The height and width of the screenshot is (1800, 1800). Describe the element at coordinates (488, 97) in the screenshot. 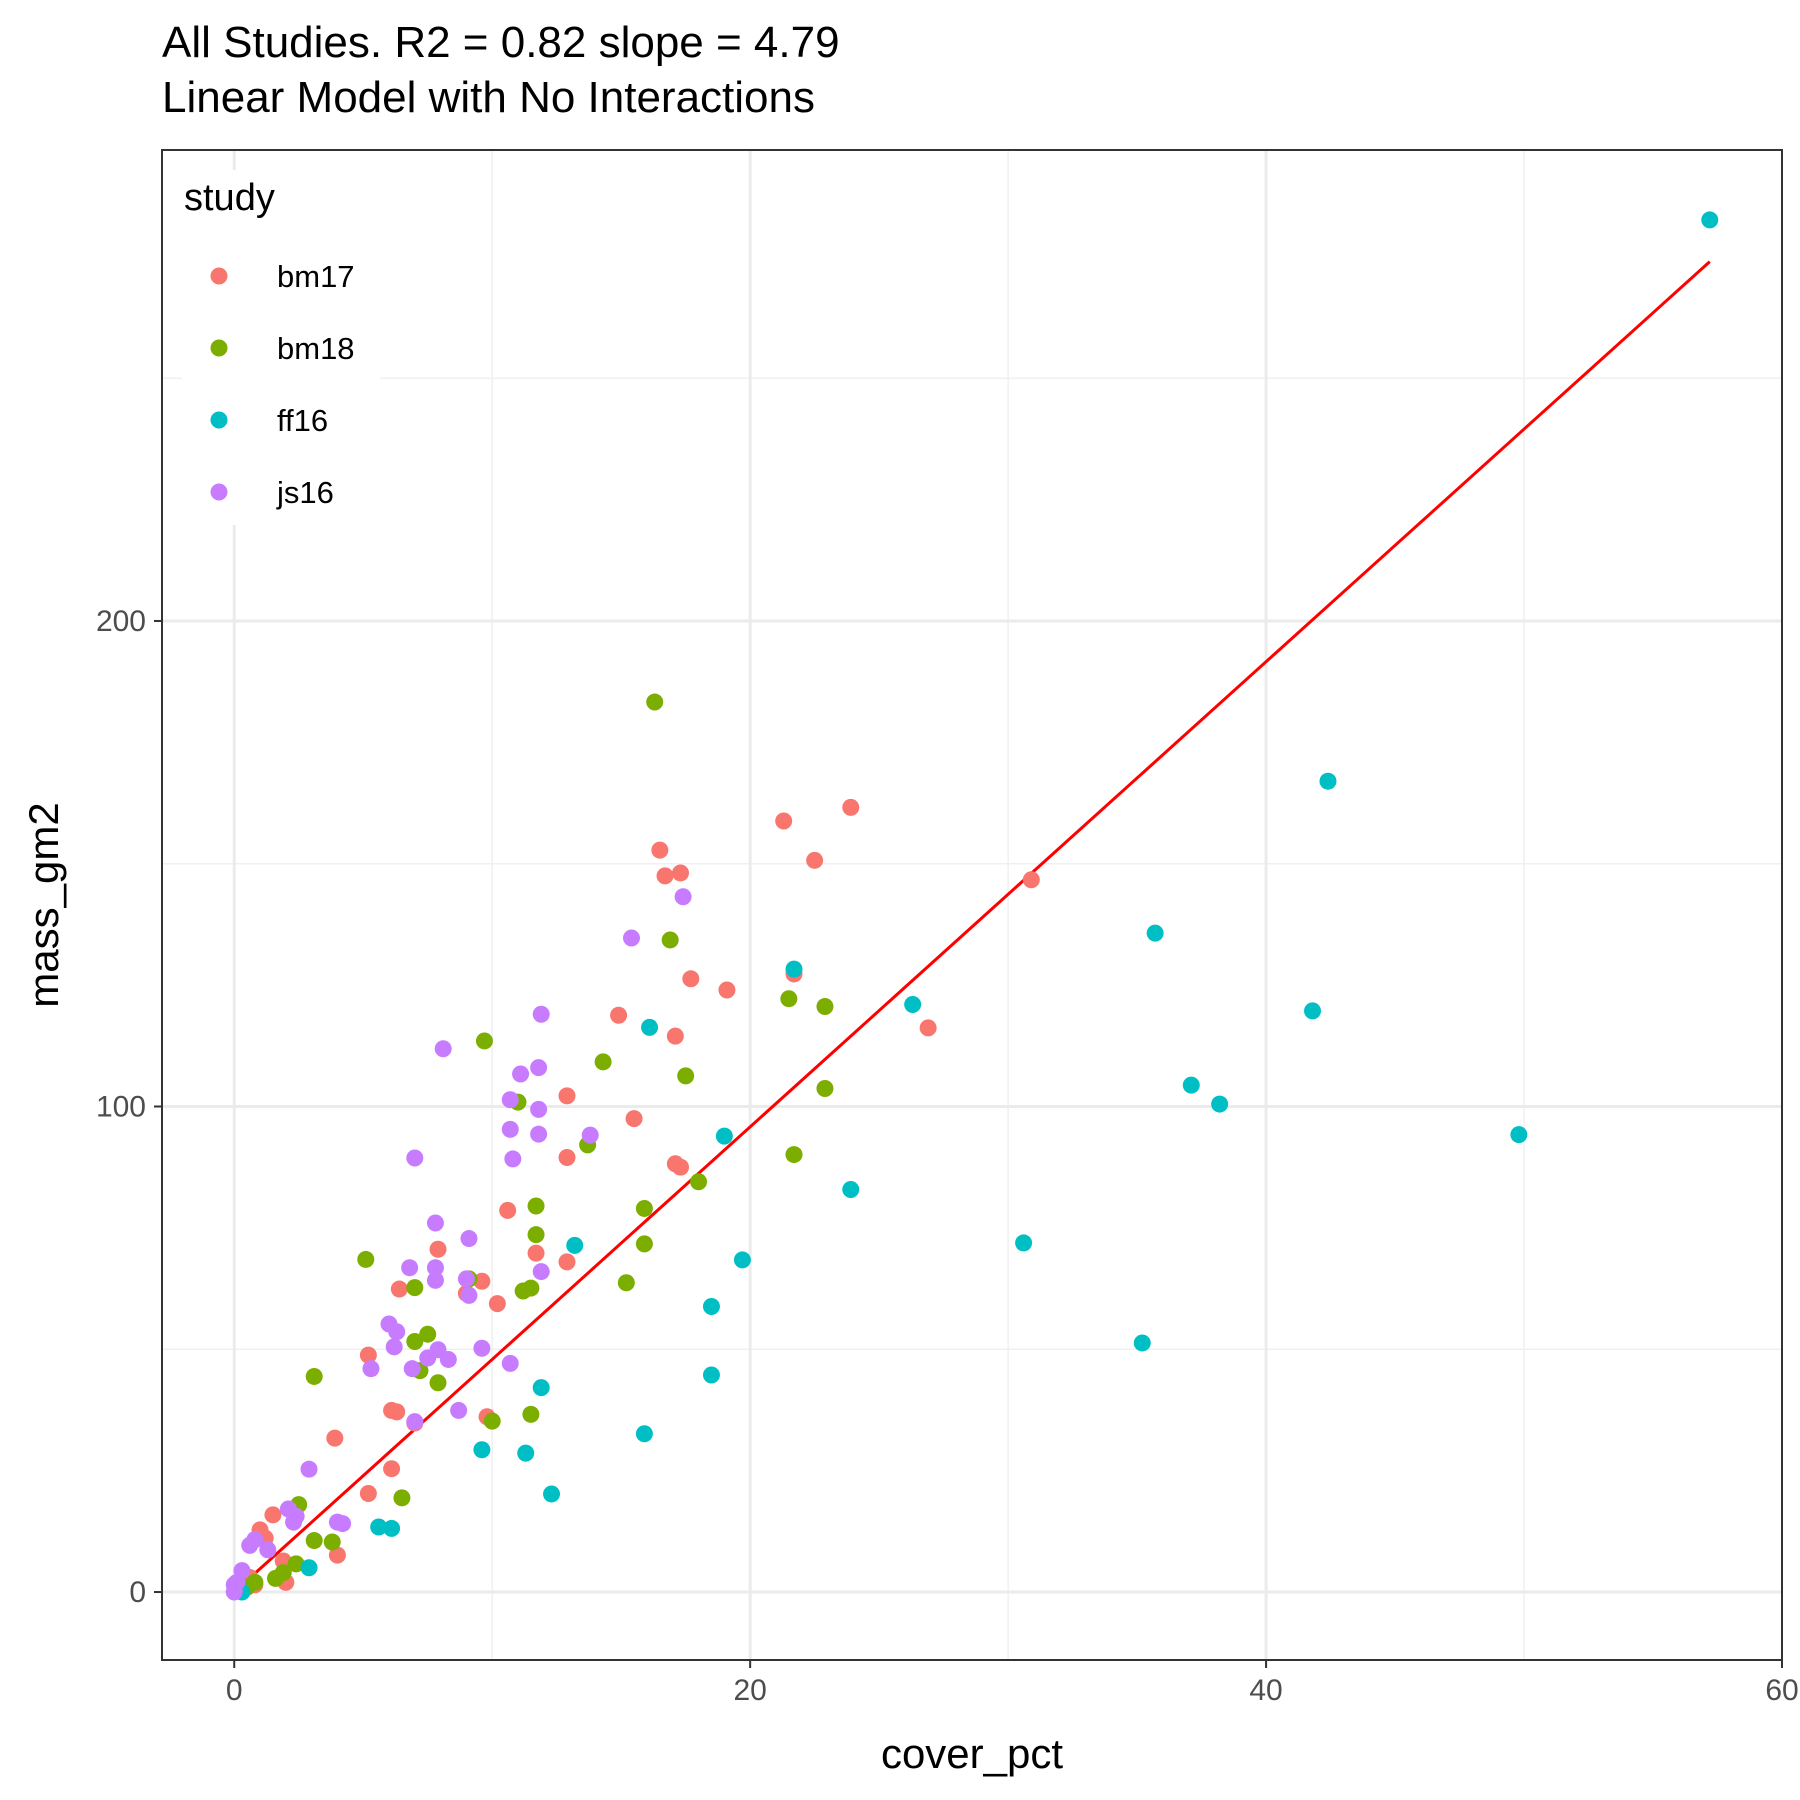

I see `chart-subtitle: Linear Model with No Interactions` at that location.